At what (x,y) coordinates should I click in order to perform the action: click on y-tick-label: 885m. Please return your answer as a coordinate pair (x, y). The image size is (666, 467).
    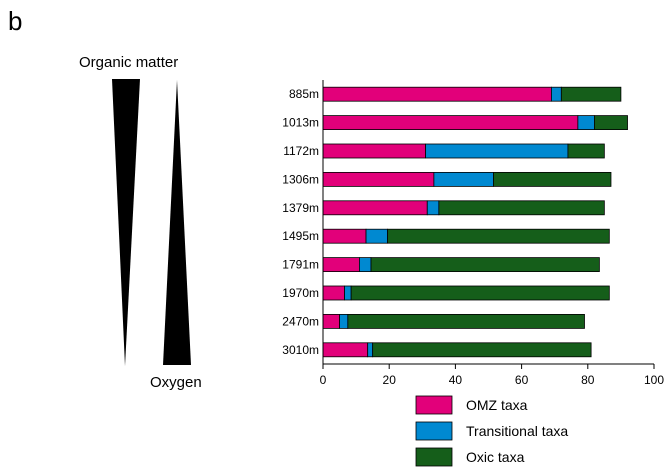
    Looking at the image, I should click on (304, 94).